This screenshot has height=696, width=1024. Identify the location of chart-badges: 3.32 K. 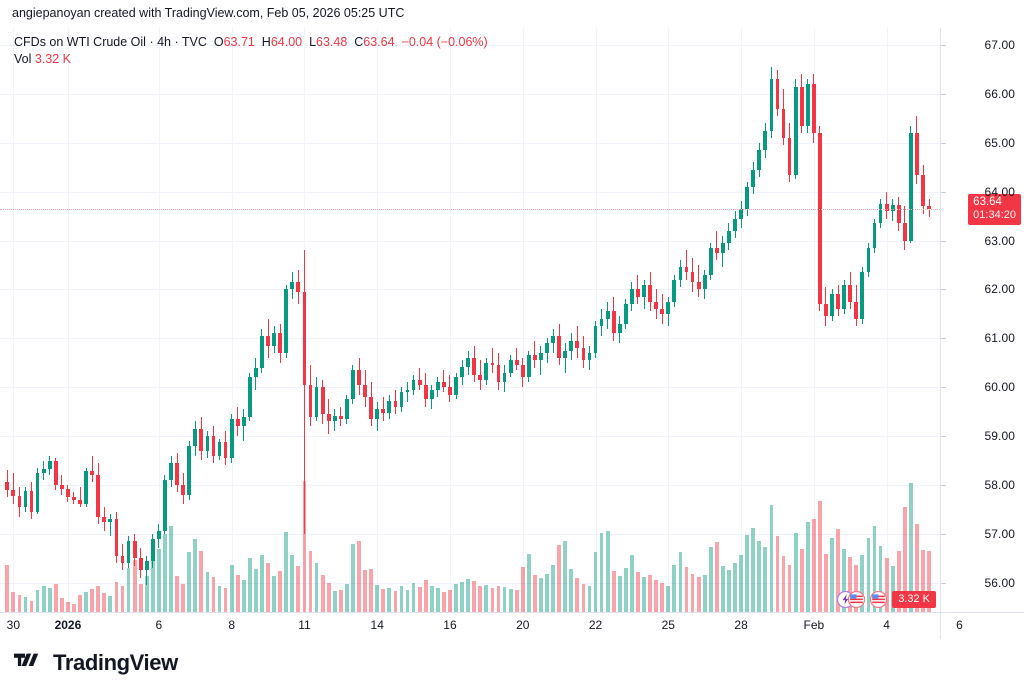
(886, 599).